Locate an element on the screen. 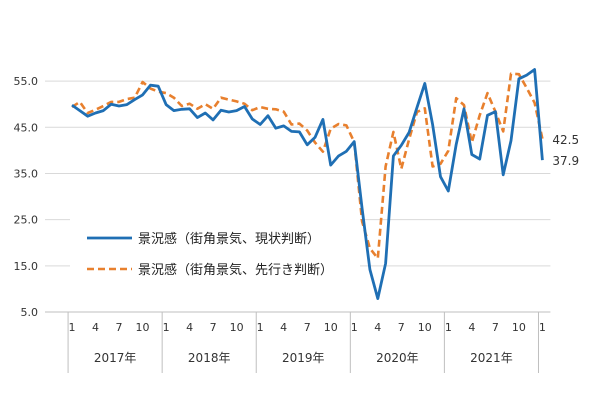 Image resolution: width=600 pixels, height=415 pixels. year-label: 2017年 is located at coordinates (115, 358).